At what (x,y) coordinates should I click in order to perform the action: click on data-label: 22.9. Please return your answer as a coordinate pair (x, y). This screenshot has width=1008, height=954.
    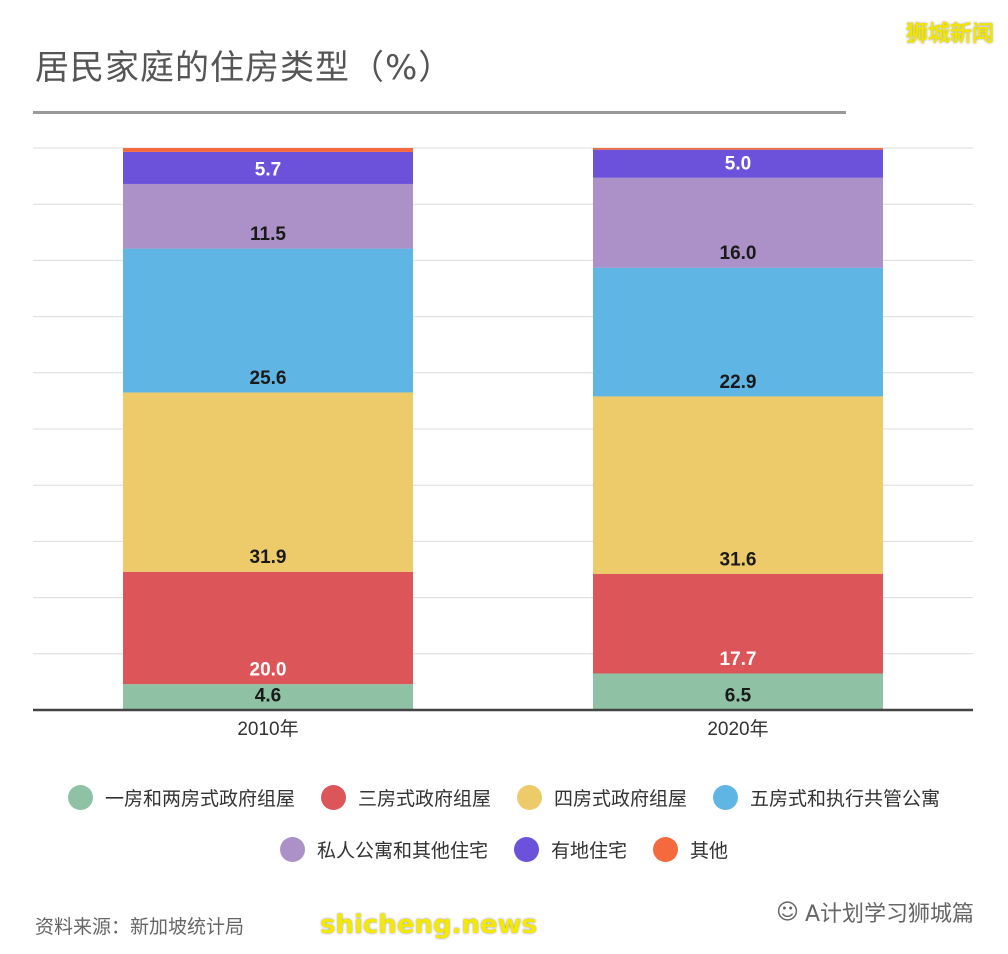
    Looking at the image, I should click on (738, 382).